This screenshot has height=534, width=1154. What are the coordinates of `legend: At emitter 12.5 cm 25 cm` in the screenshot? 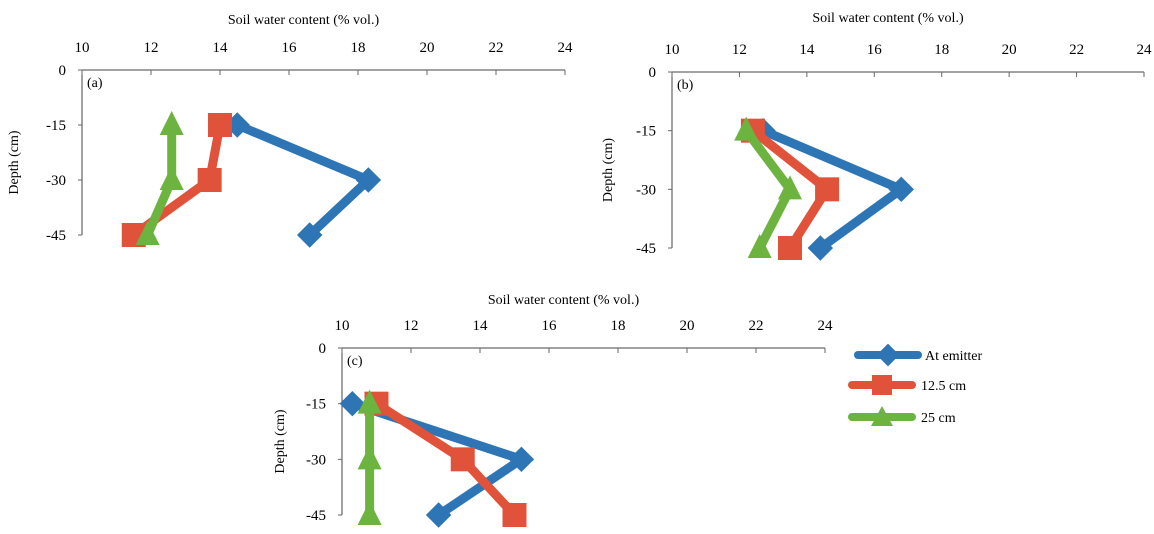 It's located at (915, 384).